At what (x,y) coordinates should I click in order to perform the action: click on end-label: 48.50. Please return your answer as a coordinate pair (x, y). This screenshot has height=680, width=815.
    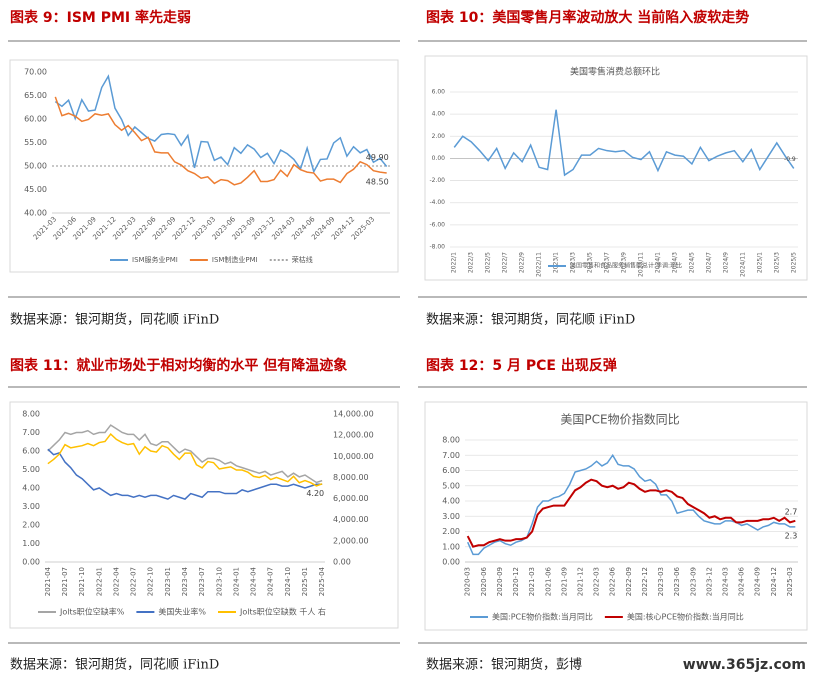
    Looking at the image, I should click on (377, 182).